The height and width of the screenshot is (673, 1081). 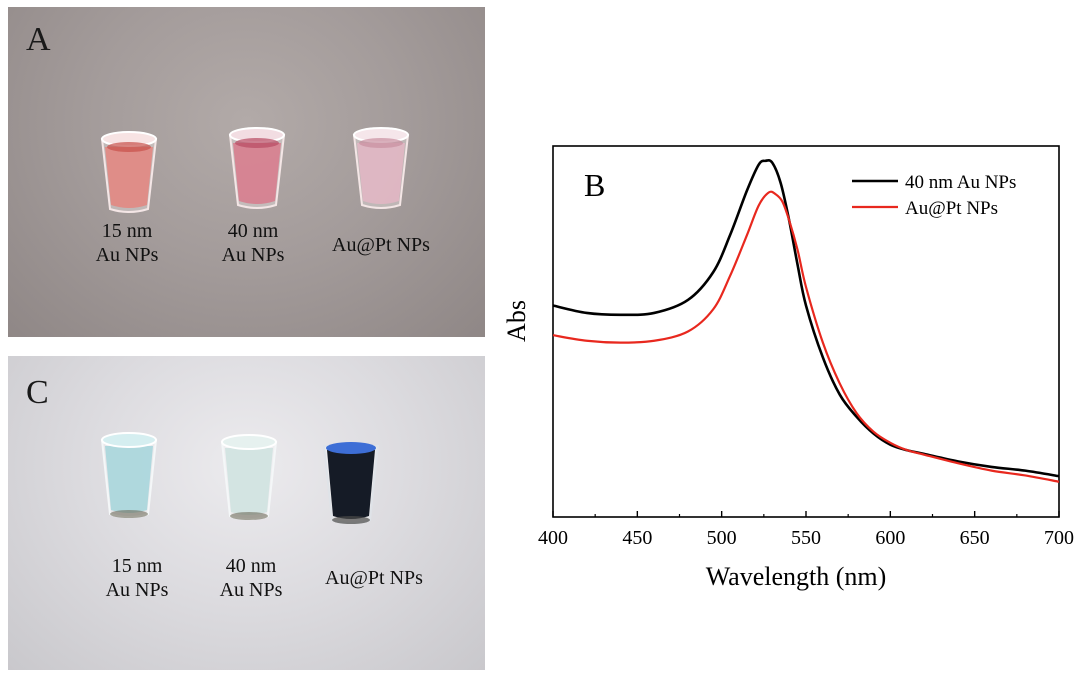 What do you see at coordinates (251, 578) in the screenshot?
I see `caption-c-2: 40 nm Au NPs` at bounding box center [251, 578].